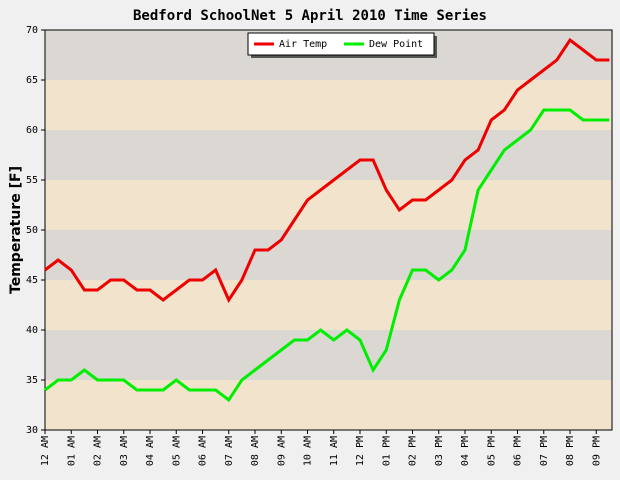  What do you see at coordinates (32, 230) in the screenshot?
I see `y-tick-label: 50` at bounding box center [32, 230].